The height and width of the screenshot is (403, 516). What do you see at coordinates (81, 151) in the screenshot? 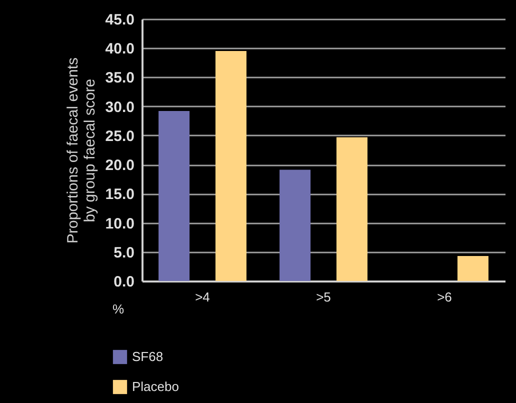
I see `y-axis-title: Proportions of faecal events by group faecal score` at bounding box center [81, 151].